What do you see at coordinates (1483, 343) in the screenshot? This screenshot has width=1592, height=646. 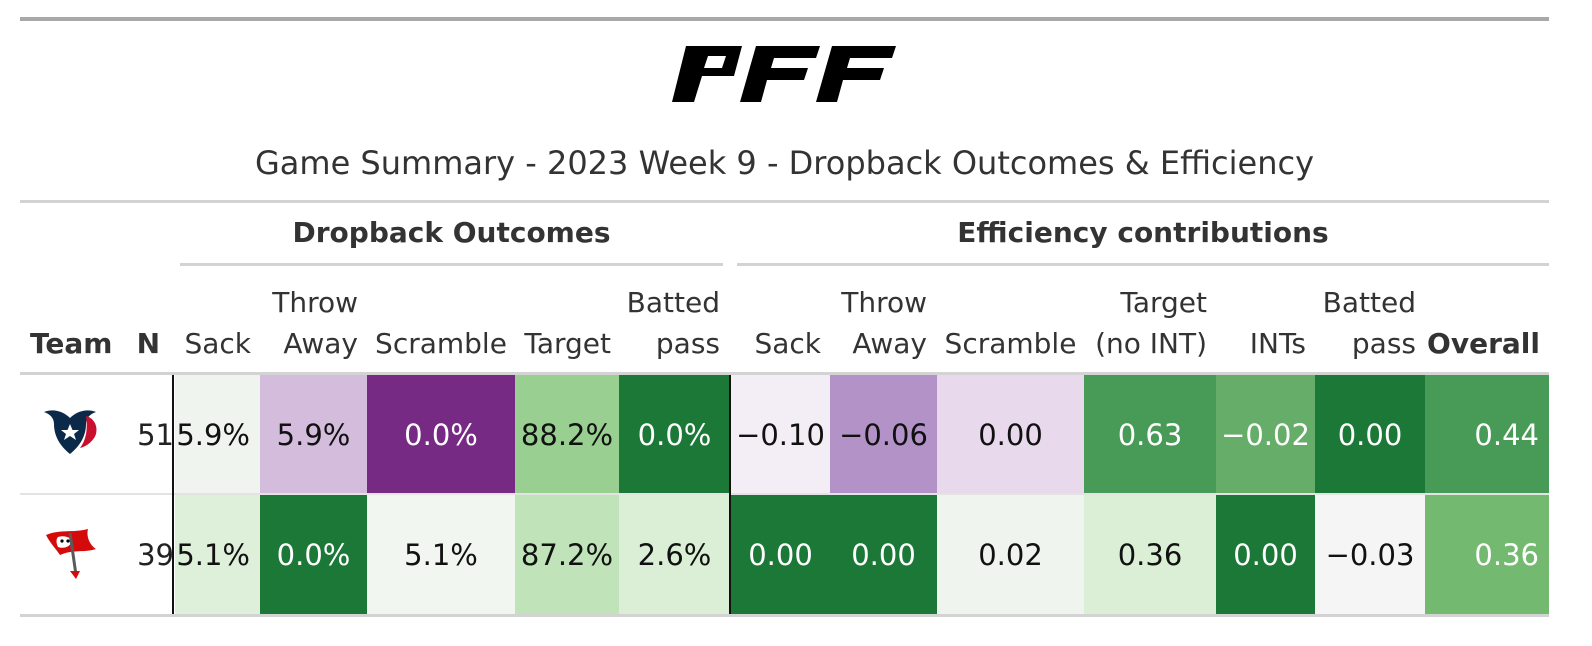 I see `col-overall: Overall` at bounding box center [1483, 343].